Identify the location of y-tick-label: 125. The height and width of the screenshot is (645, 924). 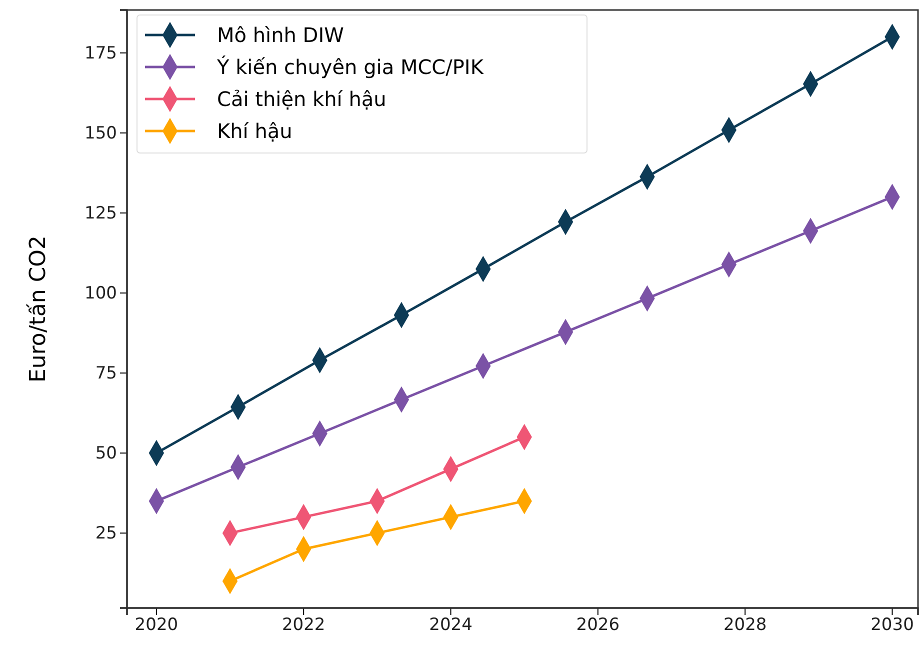
(100, 213).